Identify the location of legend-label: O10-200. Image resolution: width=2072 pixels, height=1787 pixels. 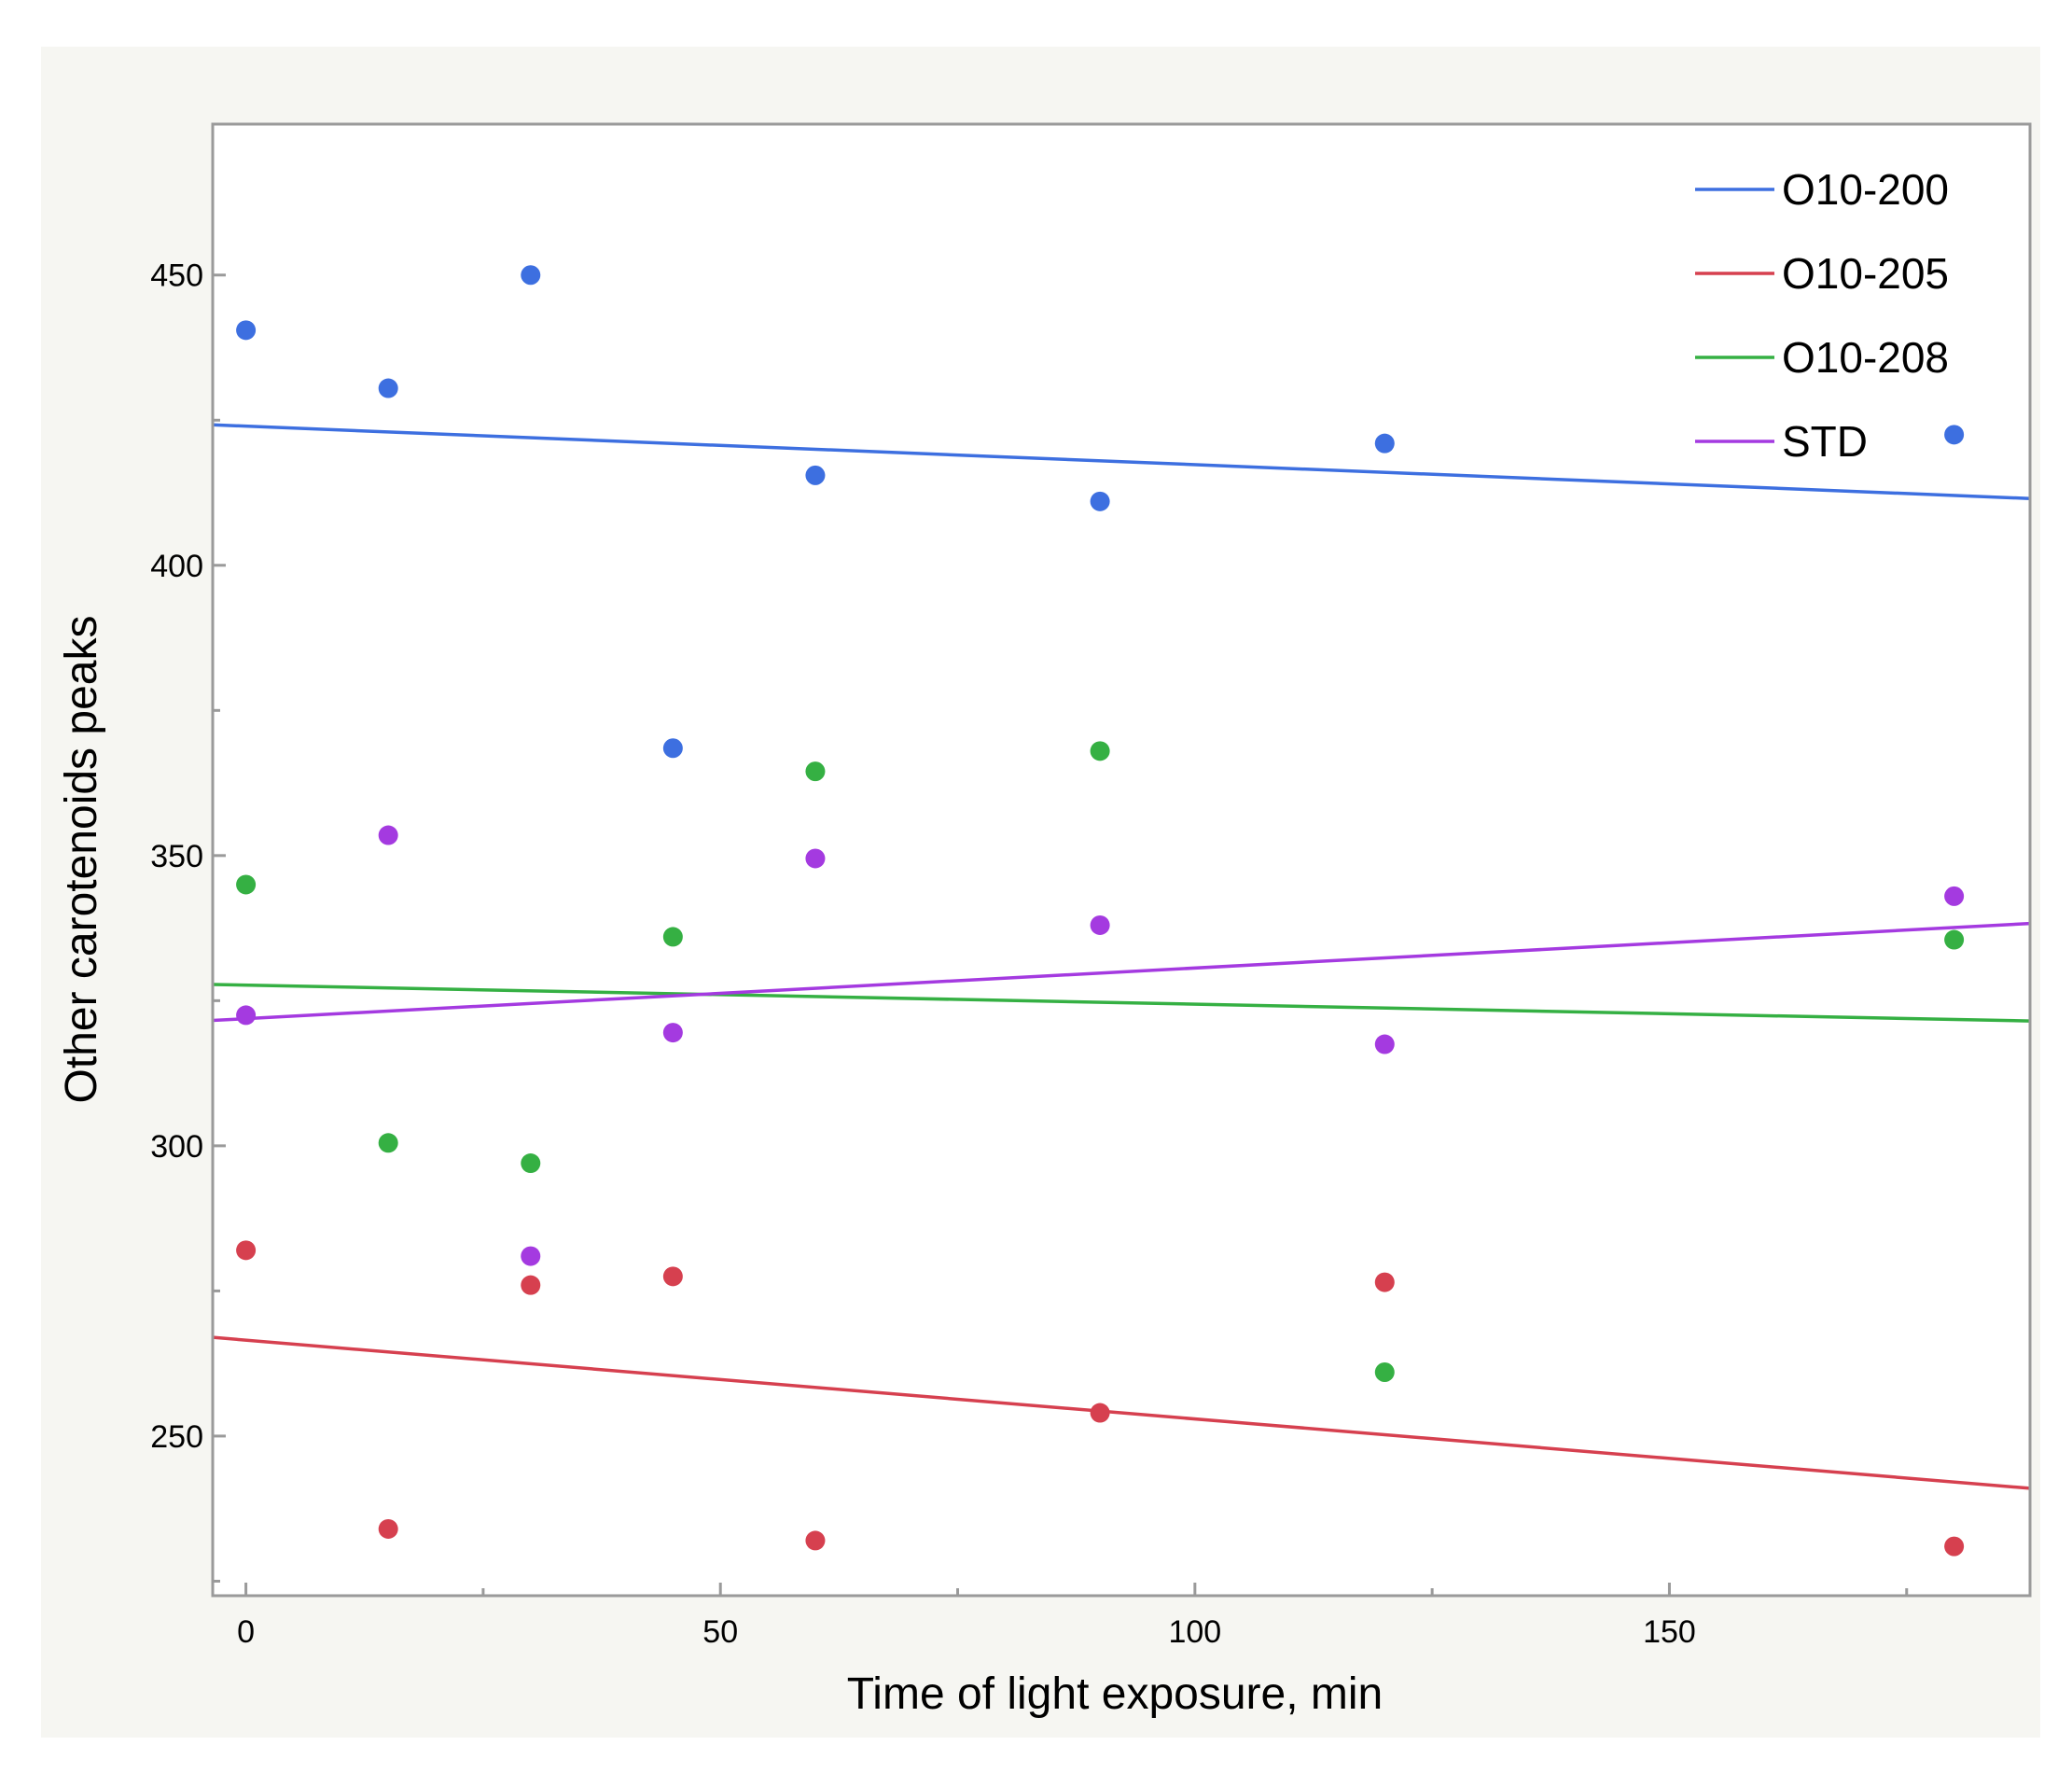
(1865, 189).